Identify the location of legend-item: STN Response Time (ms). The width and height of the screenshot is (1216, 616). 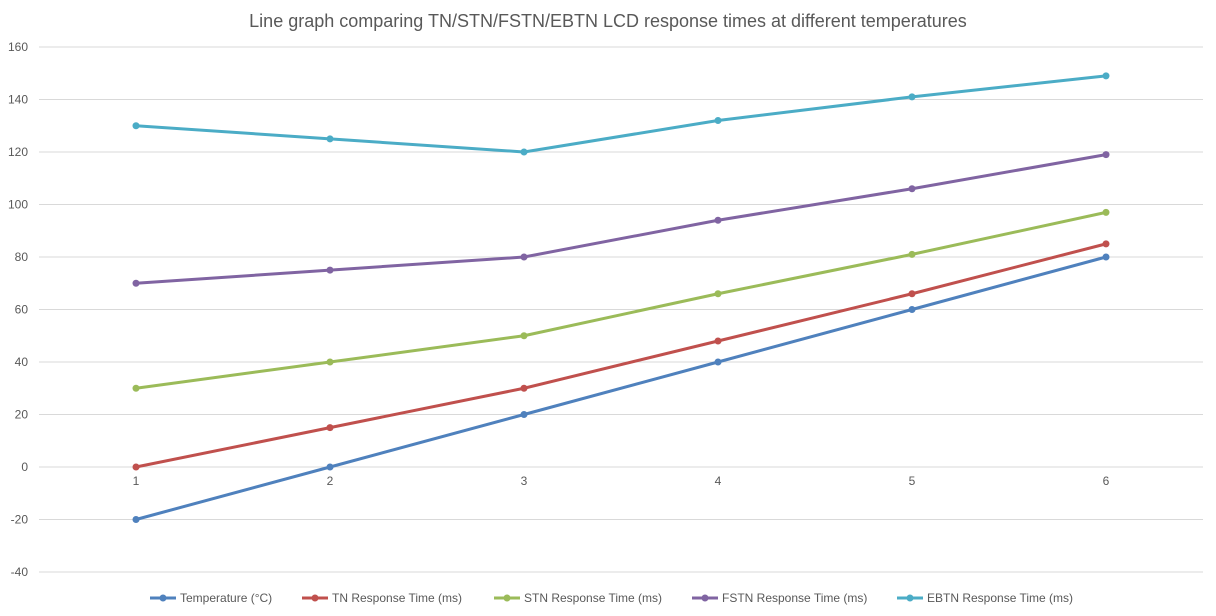
(578, 598).